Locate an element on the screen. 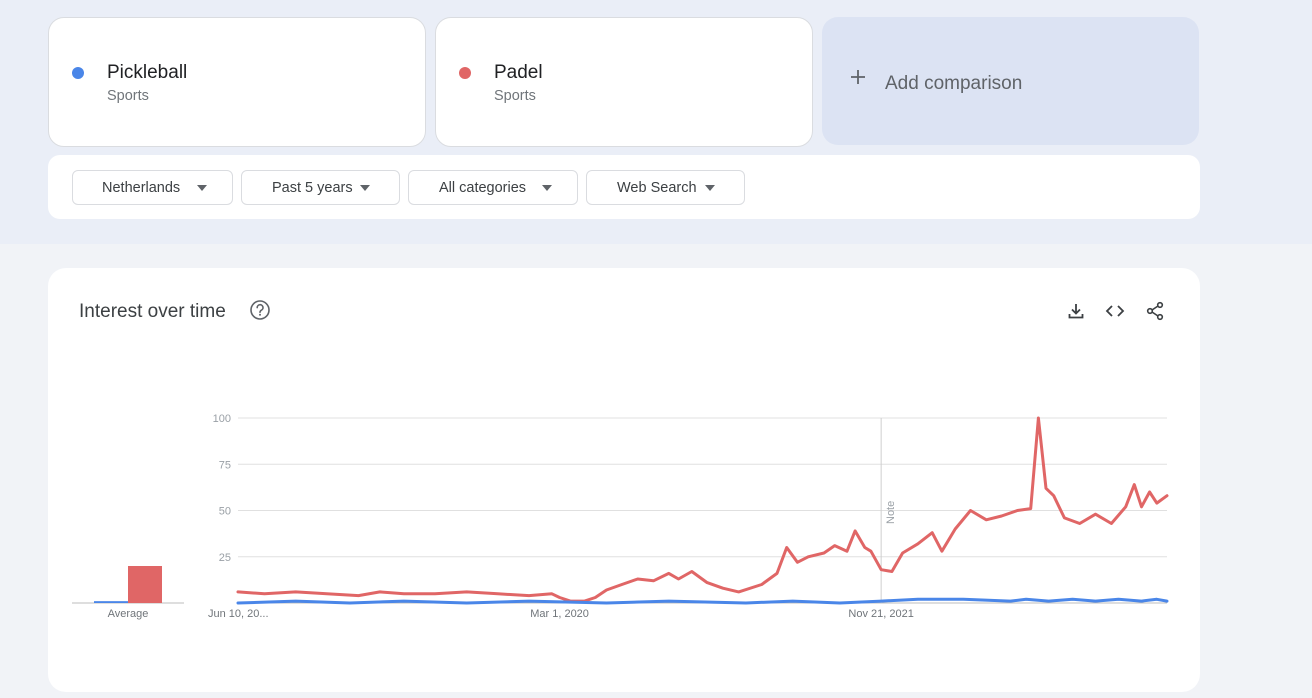 This screenshot has height=698, width=1312. embed-icon is located at coordinates (1115, 311).